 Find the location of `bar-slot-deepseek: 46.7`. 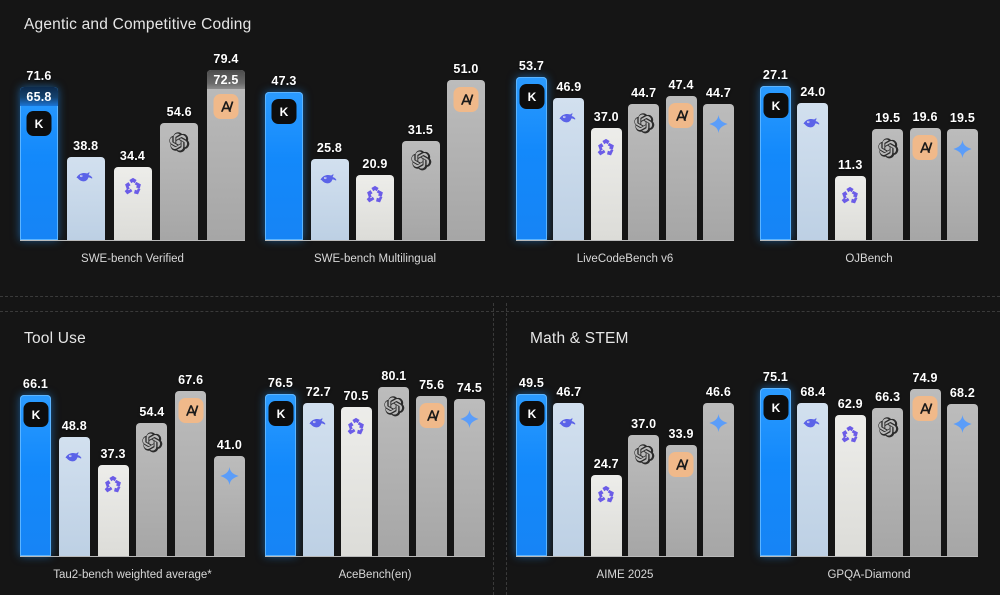

bar-slot-deepseek: 46.7 is located at coordinates (569, 461).